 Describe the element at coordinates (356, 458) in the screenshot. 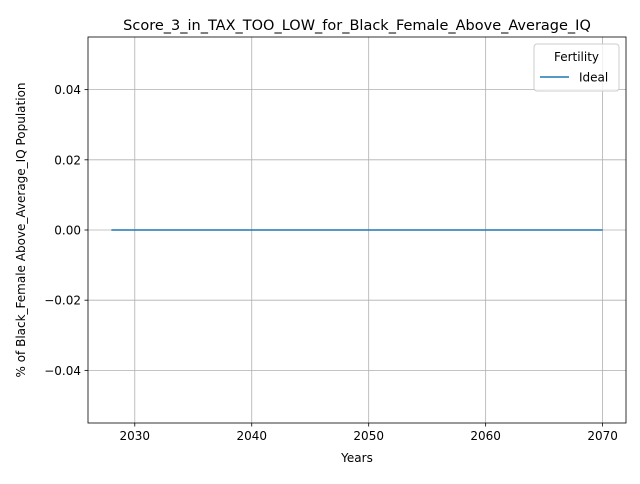

I see `x-axis-label: Years` at that location.